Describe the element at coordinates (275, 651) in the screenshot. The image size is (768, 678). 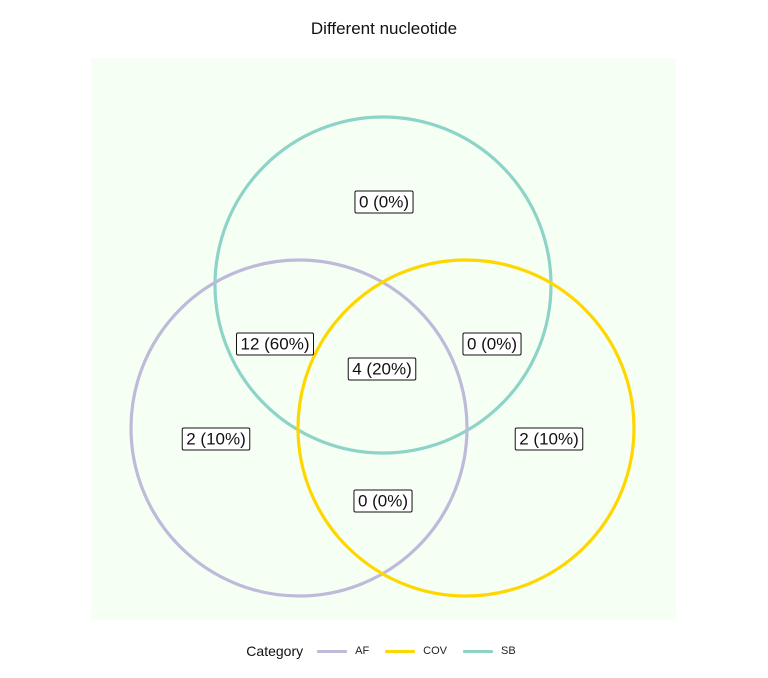
I see `legend-title: Category` at that location.